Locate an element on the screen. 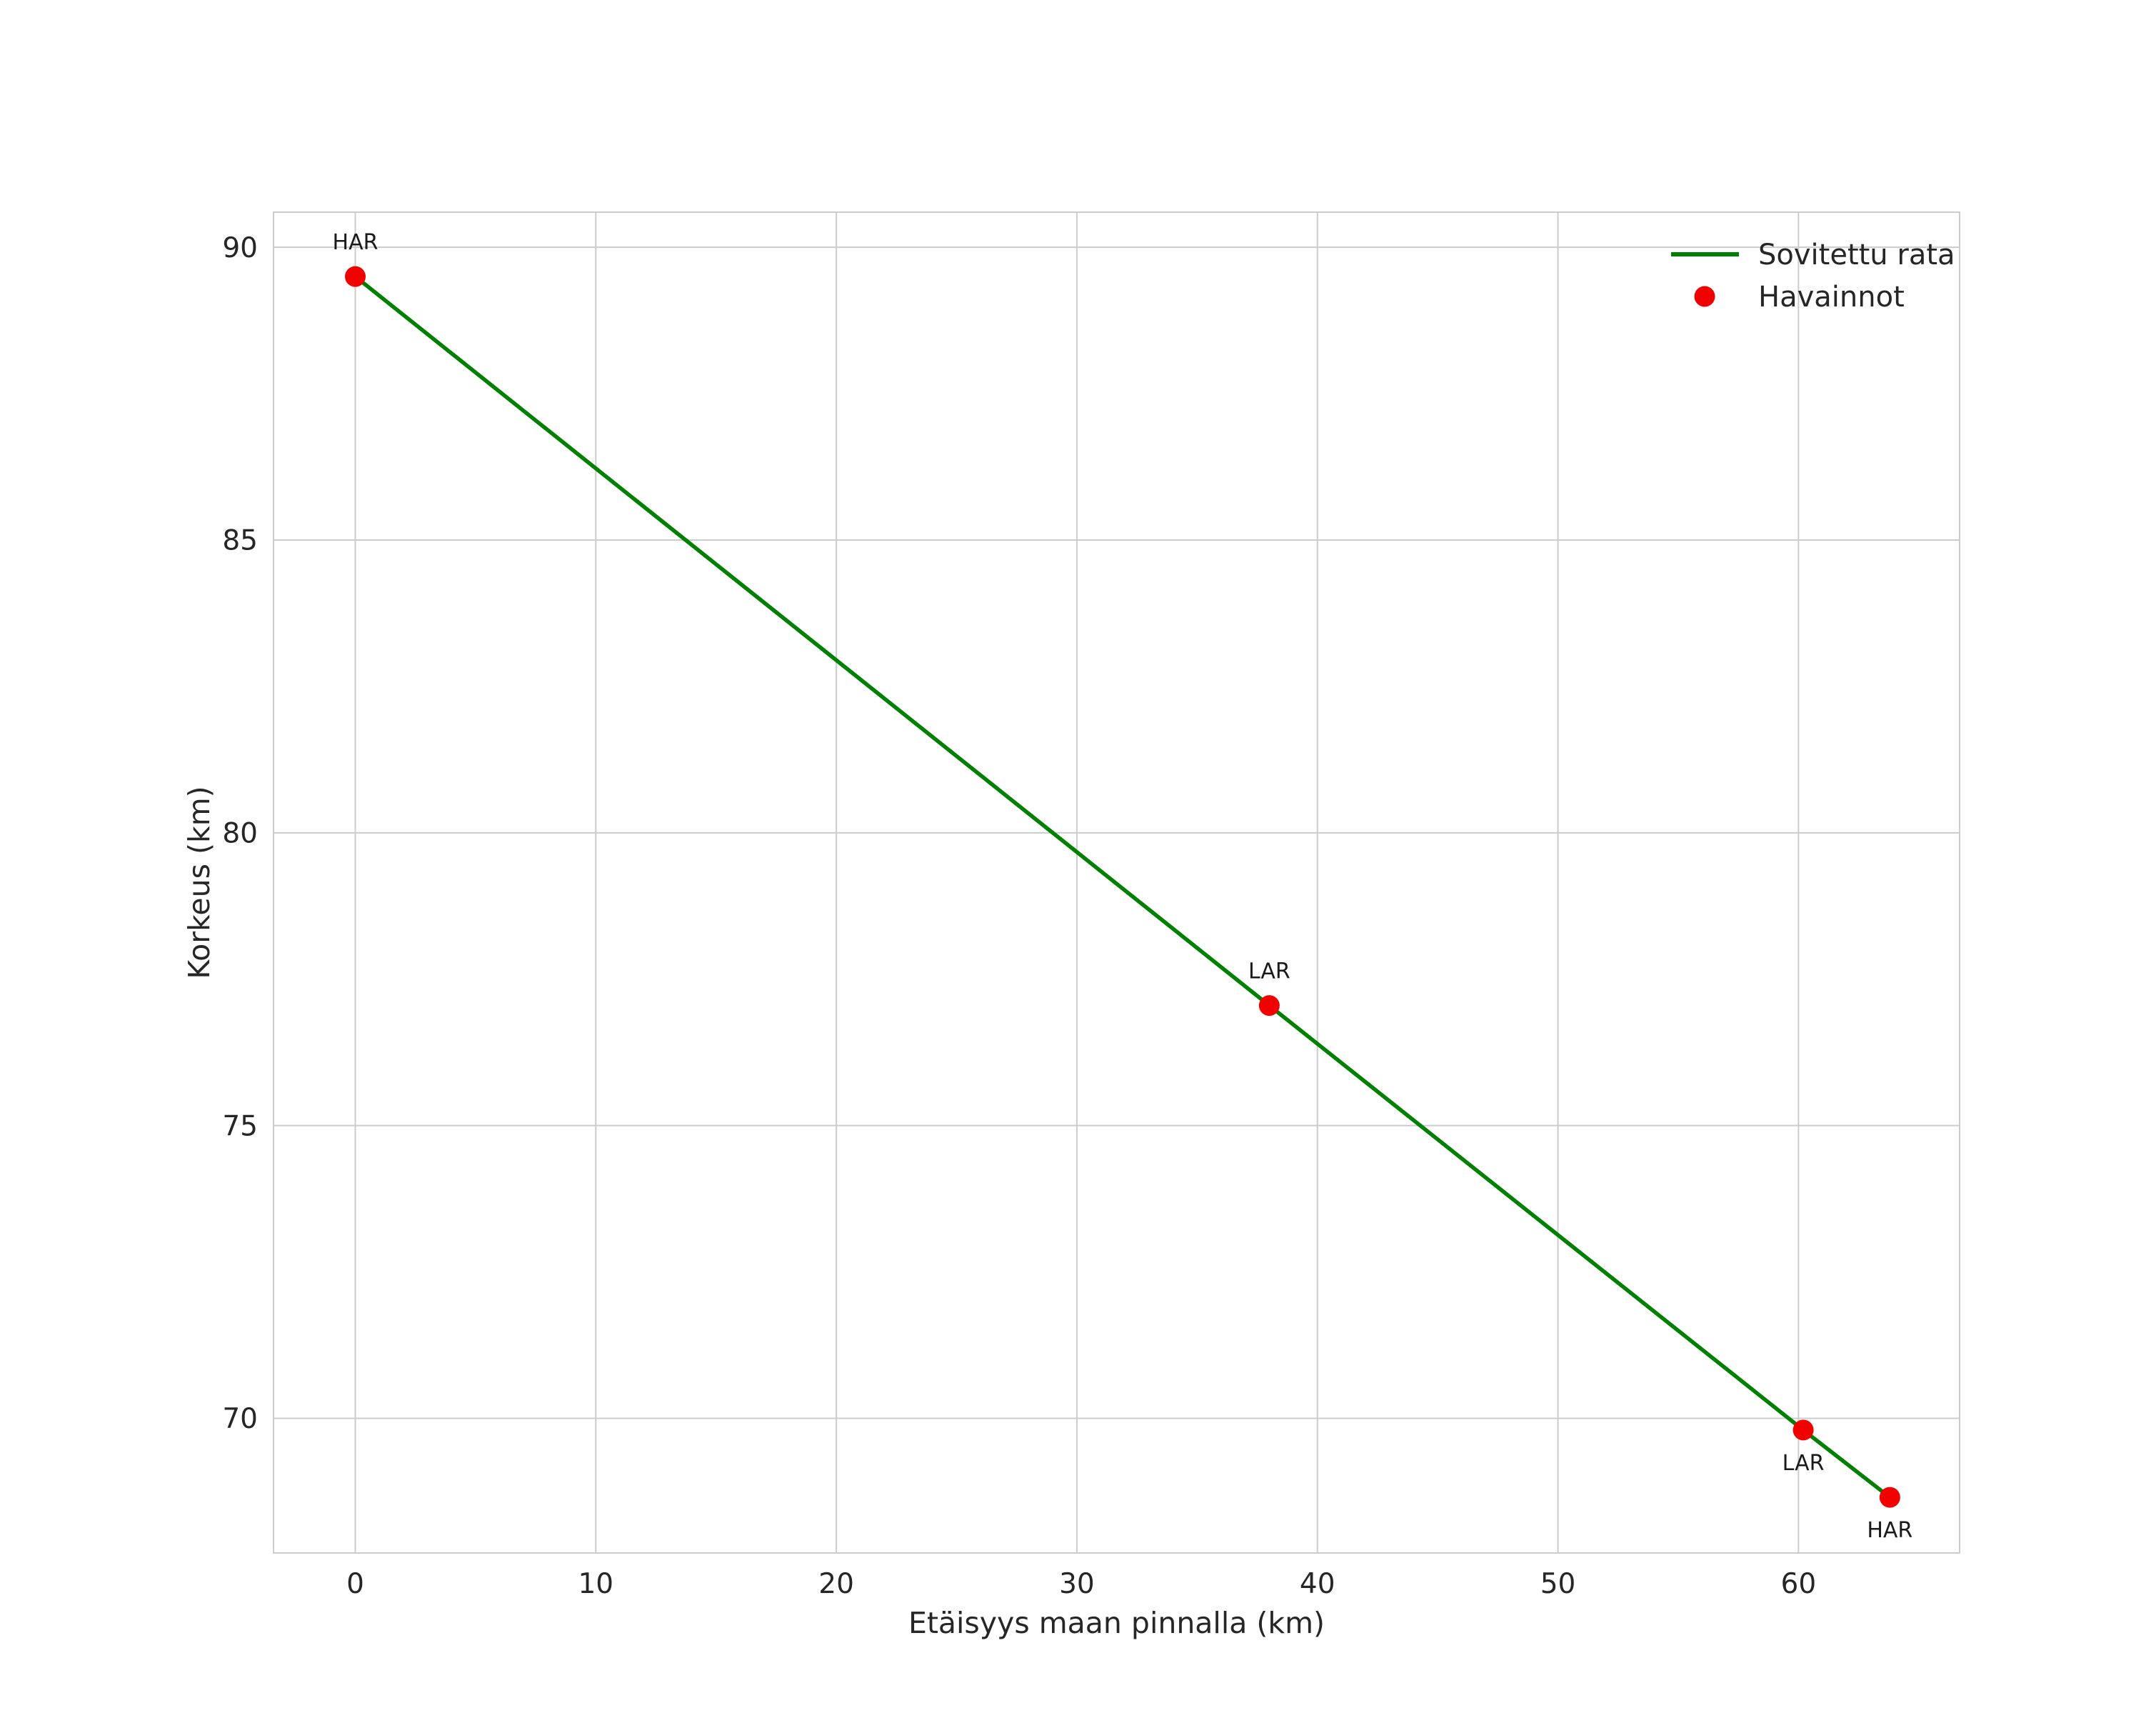  x-tick-label: 40 is located at coordinates (1317, 1584).